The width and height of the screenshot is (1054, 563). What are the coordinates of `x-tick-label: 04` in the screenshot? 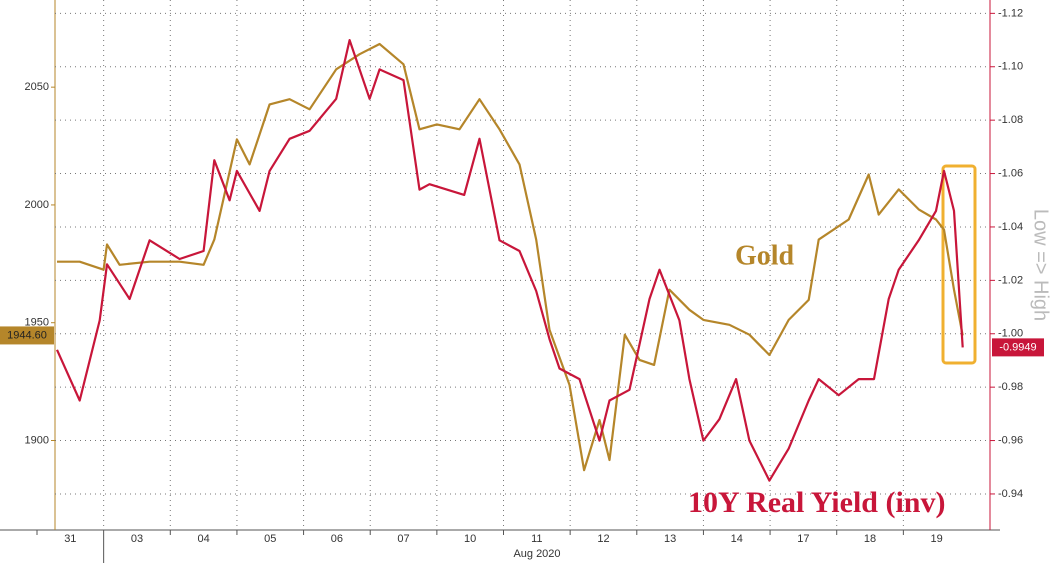 It's located at (203, 539).